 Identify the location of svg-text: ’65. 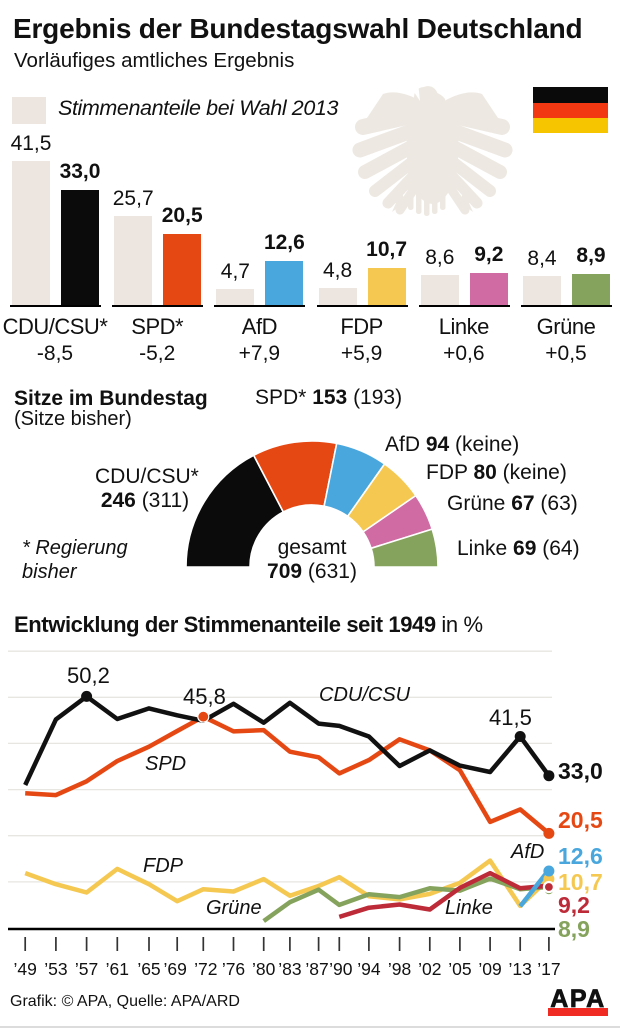
(148, 969).